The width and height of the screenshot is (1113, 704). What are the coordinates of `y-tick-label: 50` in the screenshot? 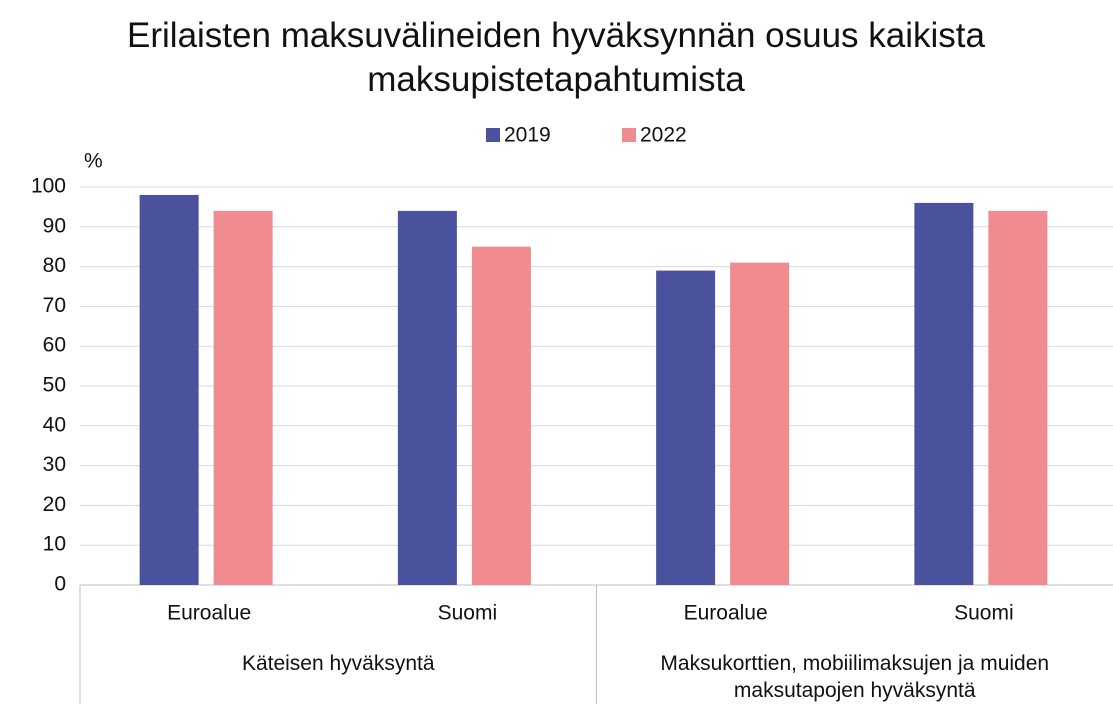 It's located at (54, 385).